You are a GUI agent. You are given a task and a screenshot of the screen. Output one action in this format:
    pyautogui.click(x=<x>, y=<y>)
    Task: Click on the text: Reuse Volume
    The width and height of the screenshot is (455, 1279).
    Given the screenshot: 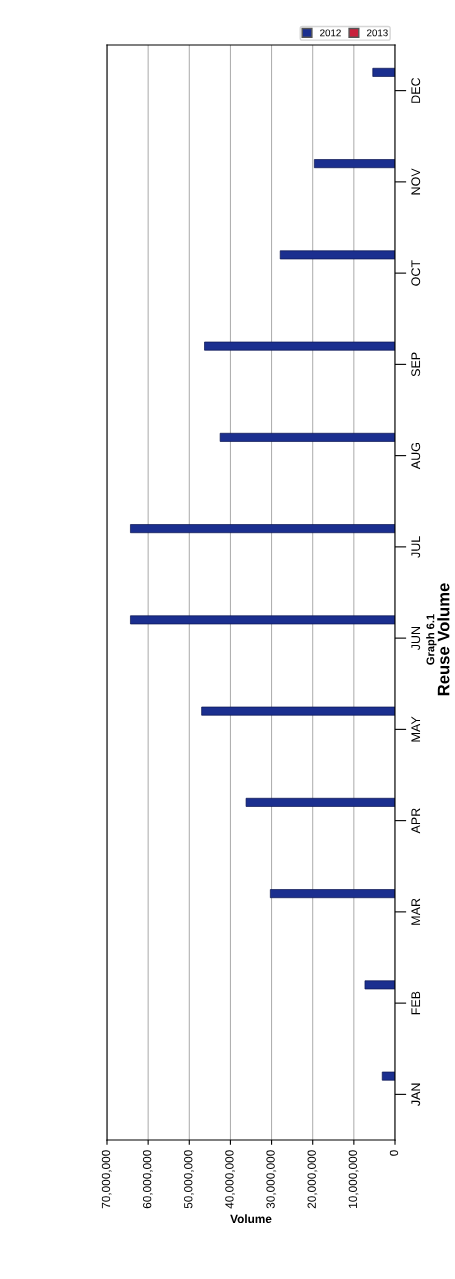 What is the action you would take?
    pyautogui.click(x=443, y=639)
    